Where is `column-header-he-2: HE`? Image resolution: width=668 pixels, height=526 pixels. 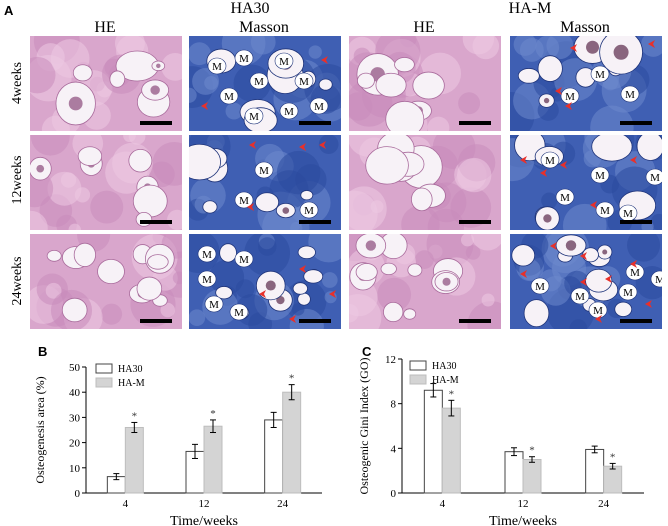 column-header-he-2: HE is located at coordinates (424, 27).